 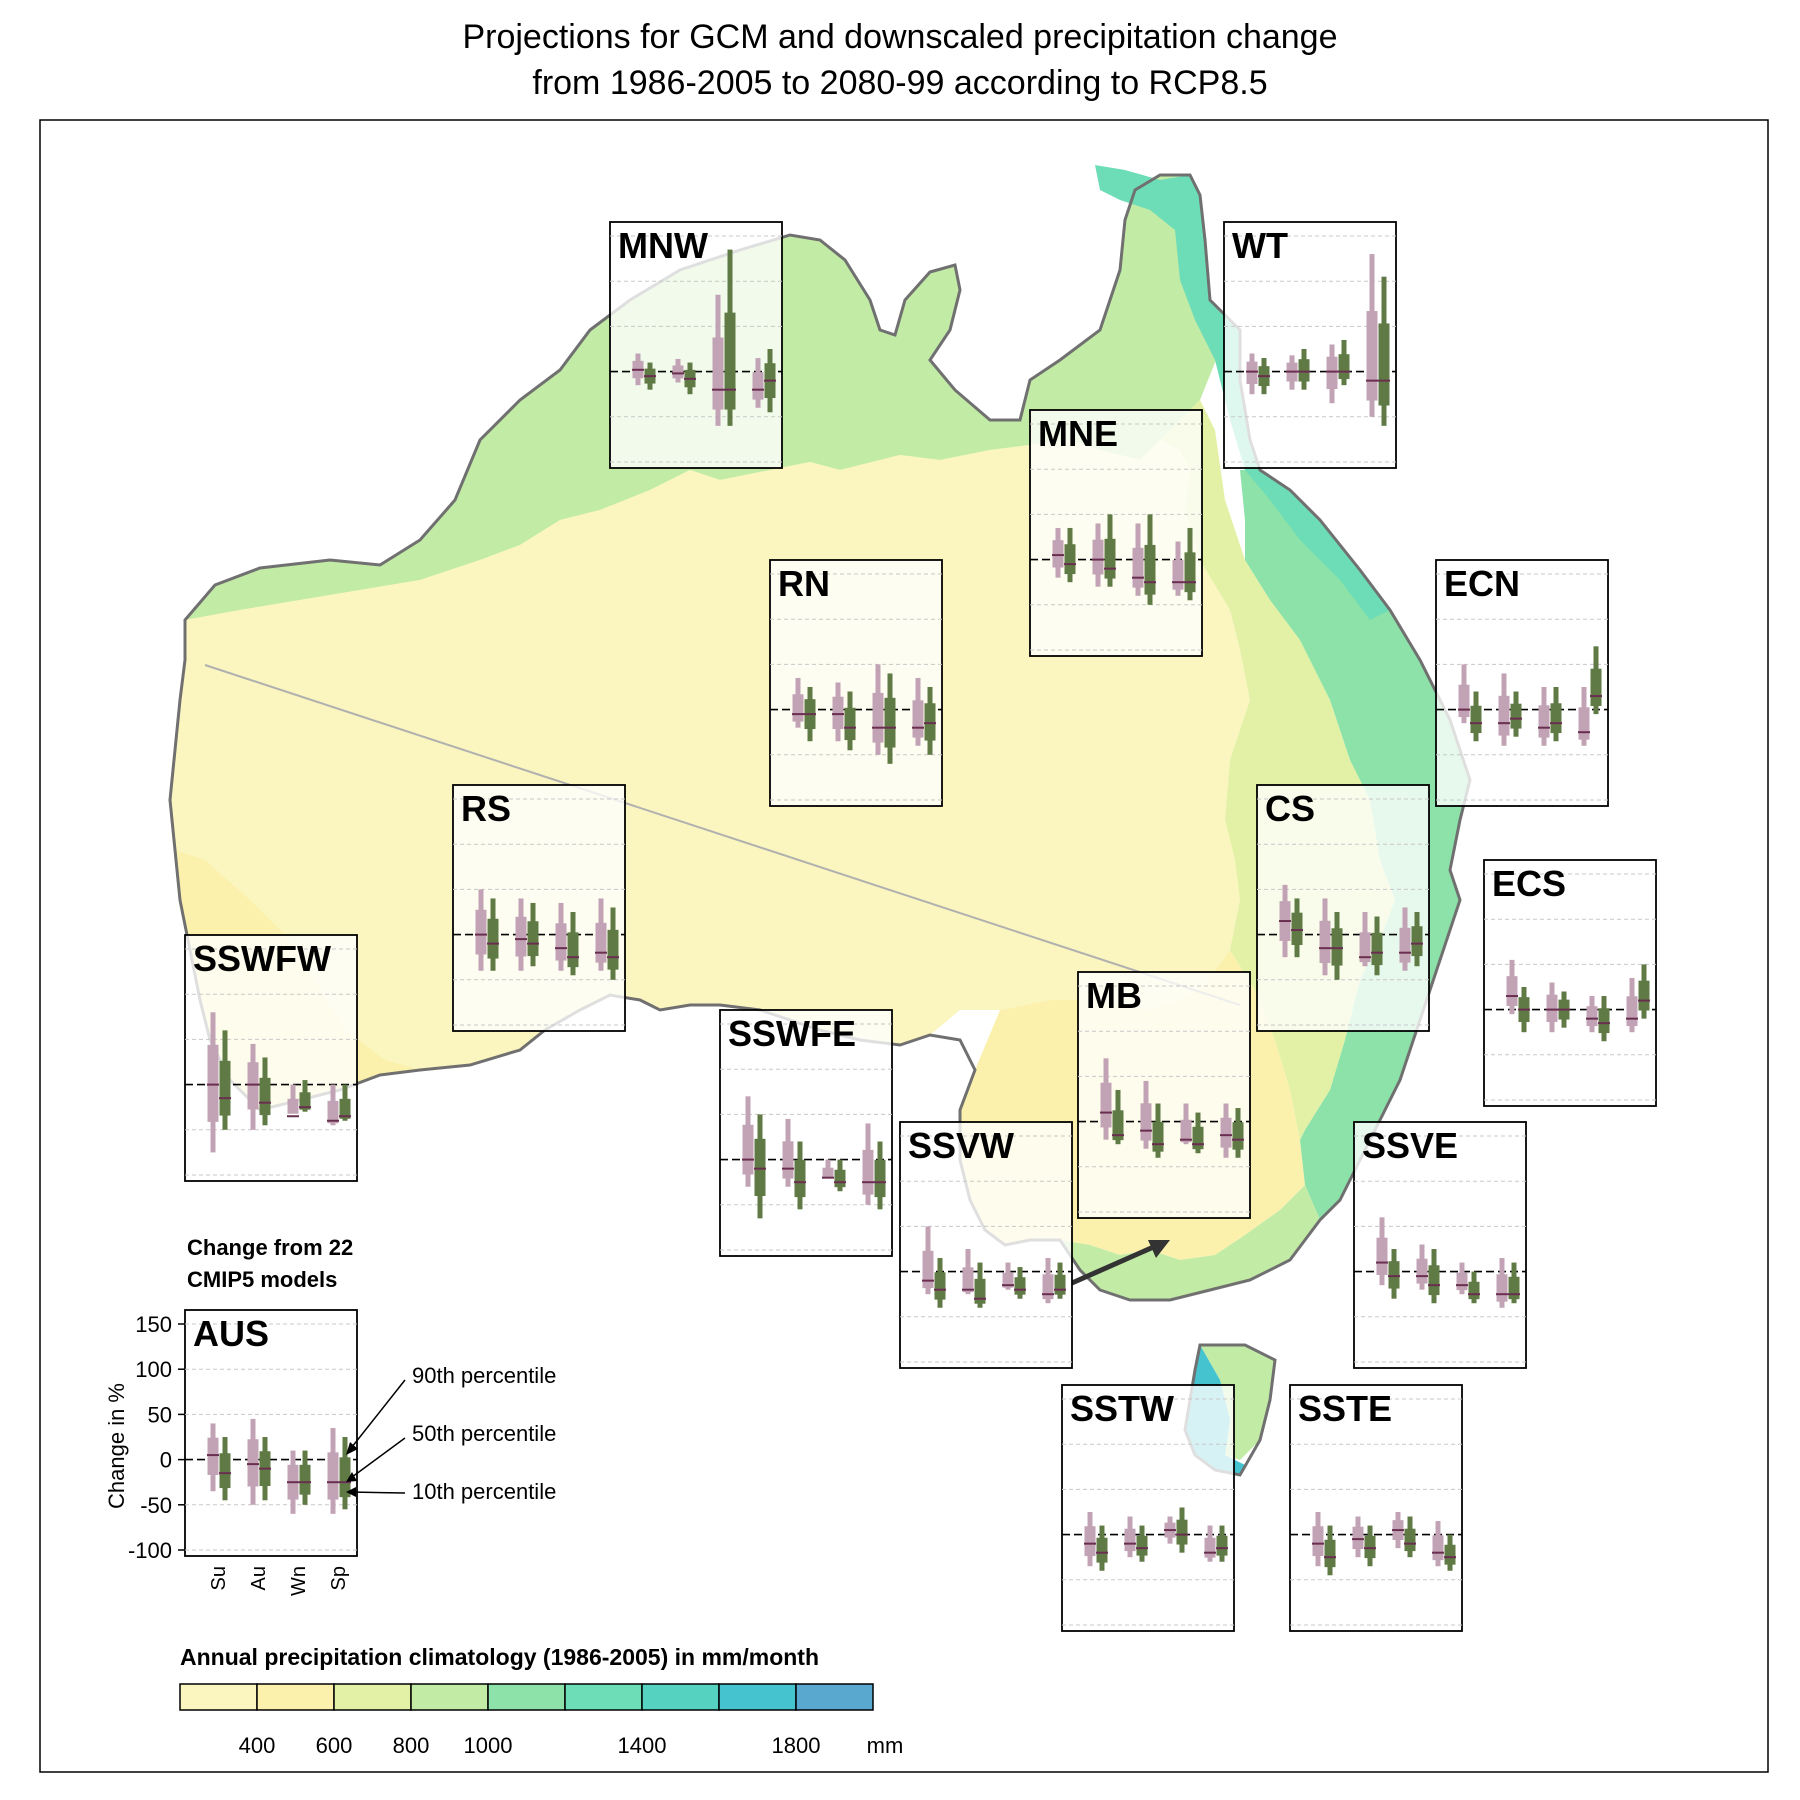 I want to click on panel-sstw: SSTW, so click(x=1148, y=1508).